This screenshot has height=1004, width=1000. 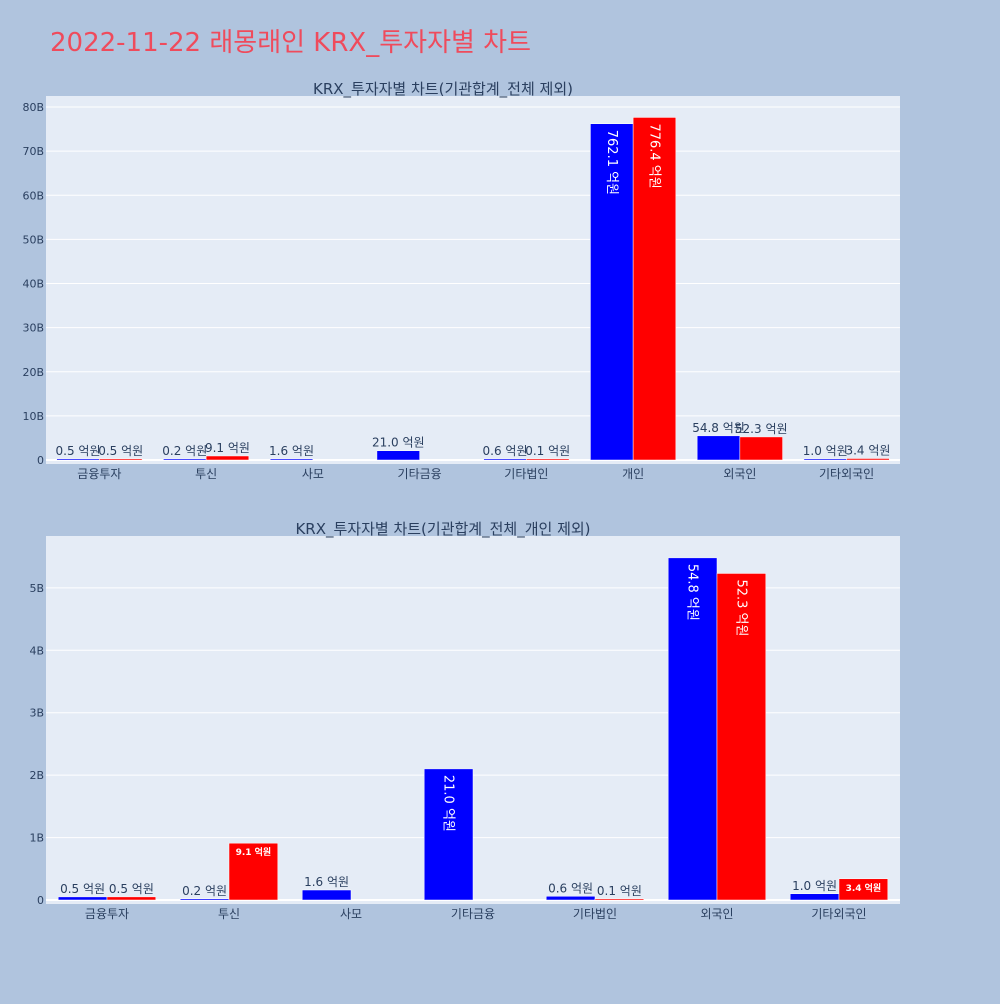 What do you see at coordinates (33, 416) in the screenshot?
I see `y-tick-label: 10B` at bounding box center [33, 416].